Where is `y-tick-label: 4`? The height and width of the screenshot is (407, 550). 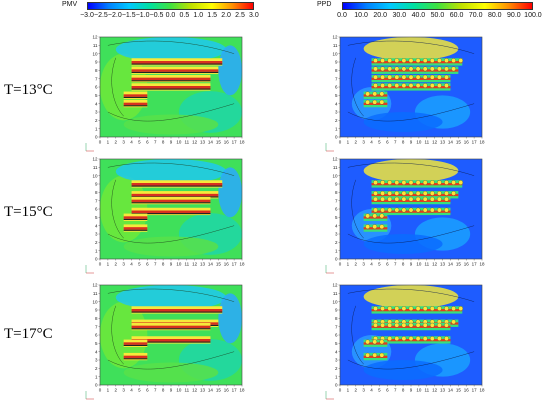
y-tick-label: 4 is located at coordinates (336, 225).